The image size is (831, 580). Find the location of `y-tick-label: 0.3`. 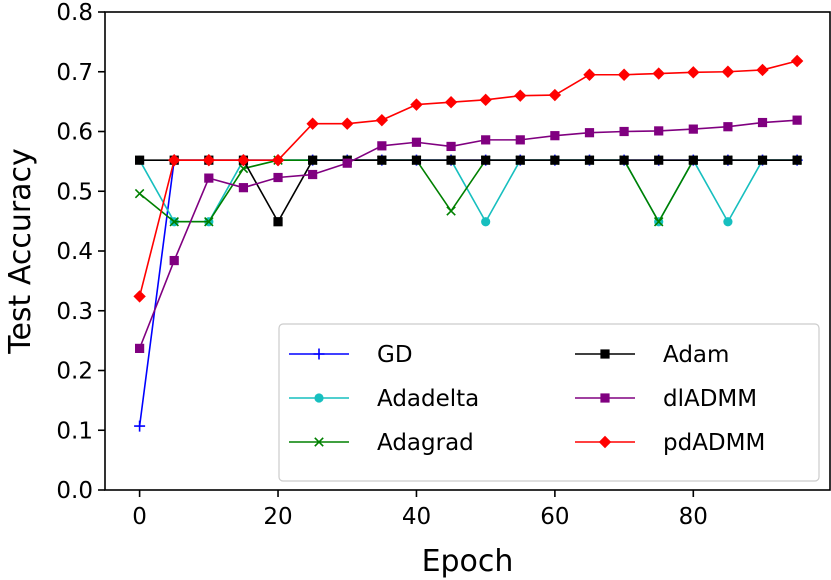

y-tick-label: 0.3 is located at coordinates (74, 312).